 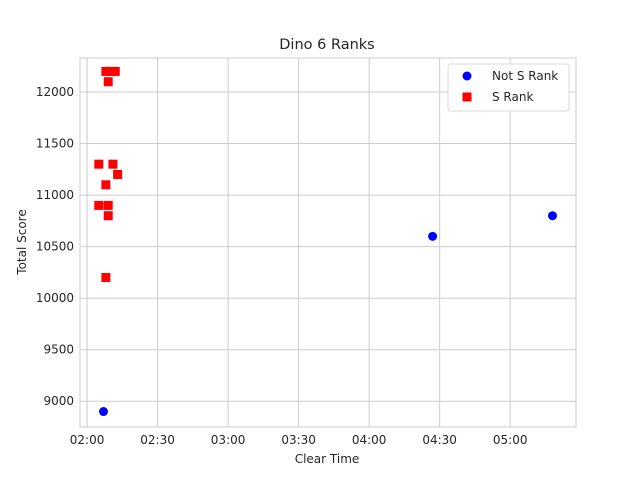 I want to click on legend-box, so click(x=508, y=87).